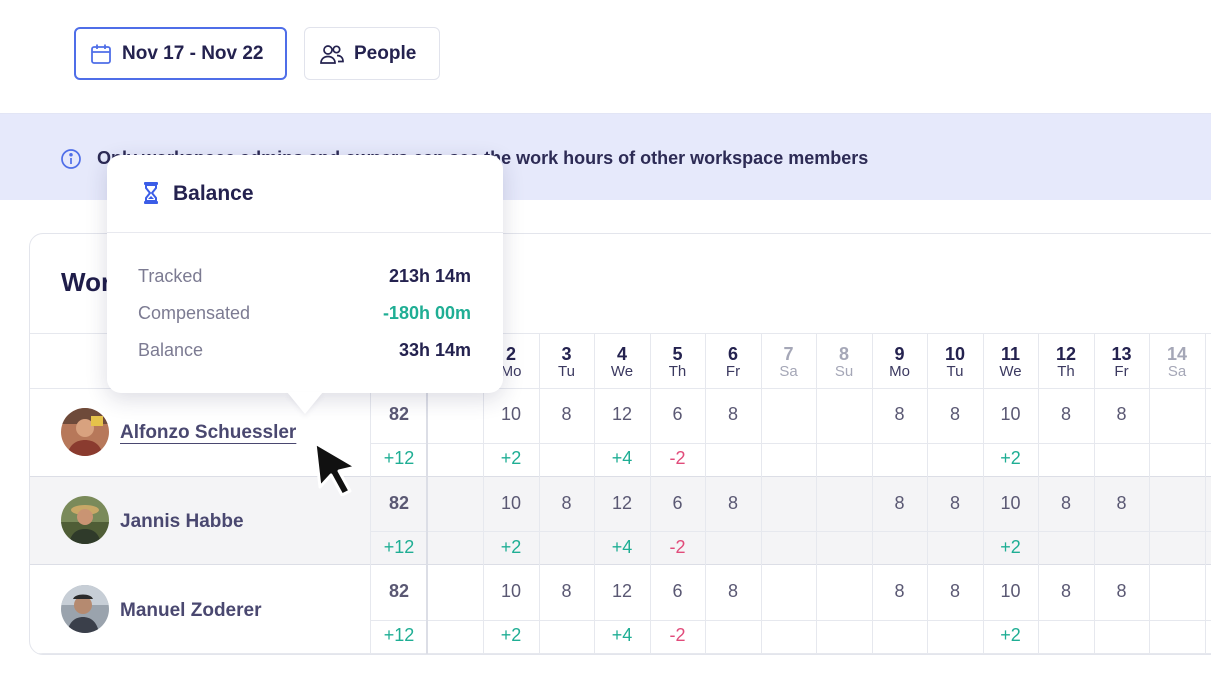 This screenshot has height=682, width=1211. Describe the element at coordinates (208, 432) in the screenshot. I see `person-name-link: Alfonzo Schuessler` at that location.